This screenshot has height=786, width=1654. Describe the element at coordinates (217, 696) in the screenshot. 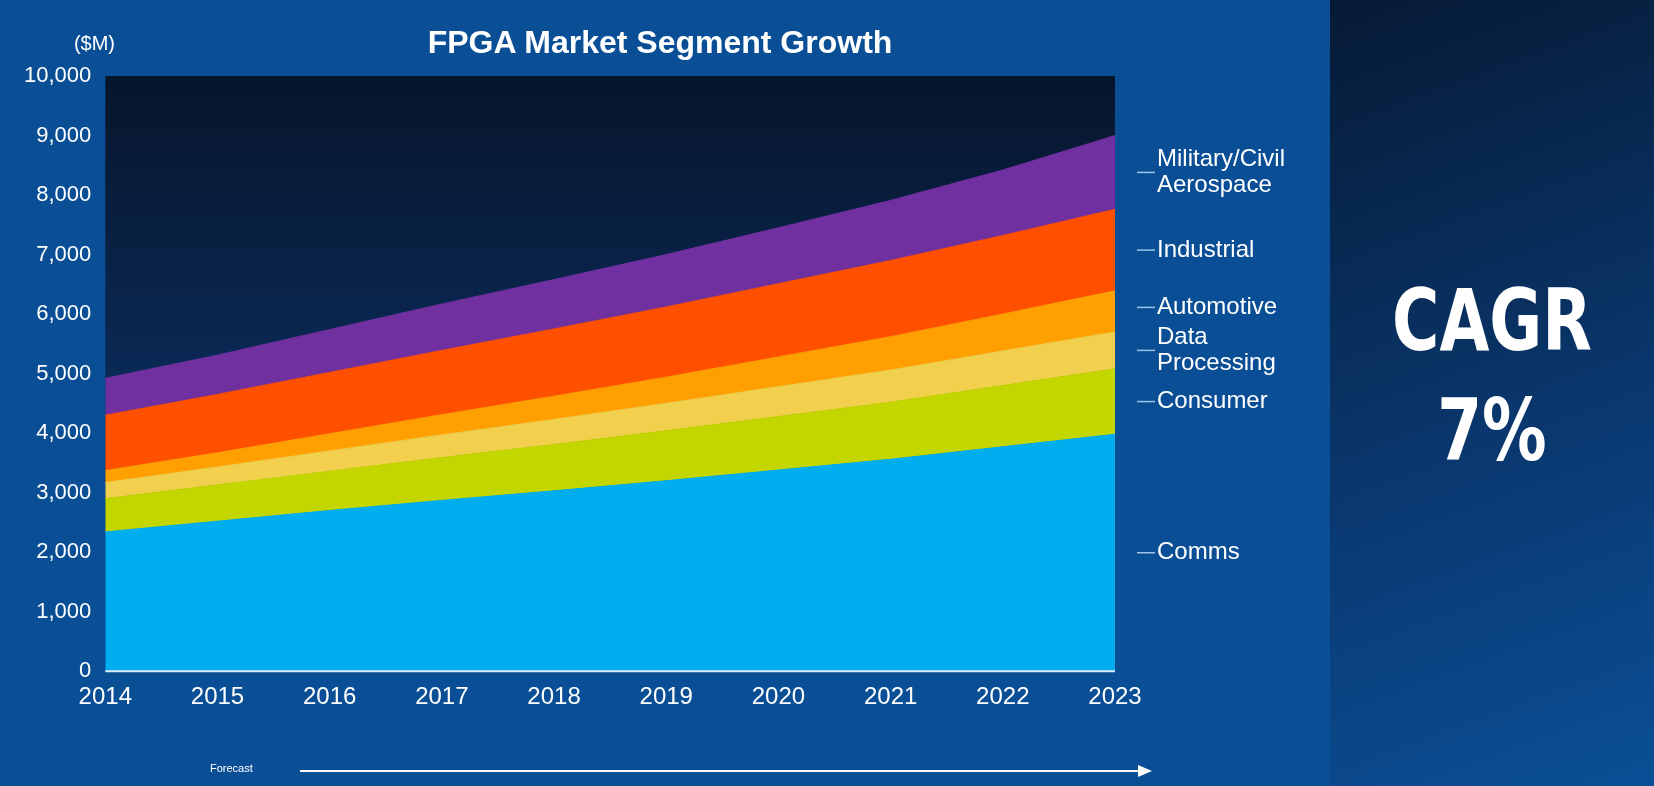

I see `x-tick-label: 2015` at that location.